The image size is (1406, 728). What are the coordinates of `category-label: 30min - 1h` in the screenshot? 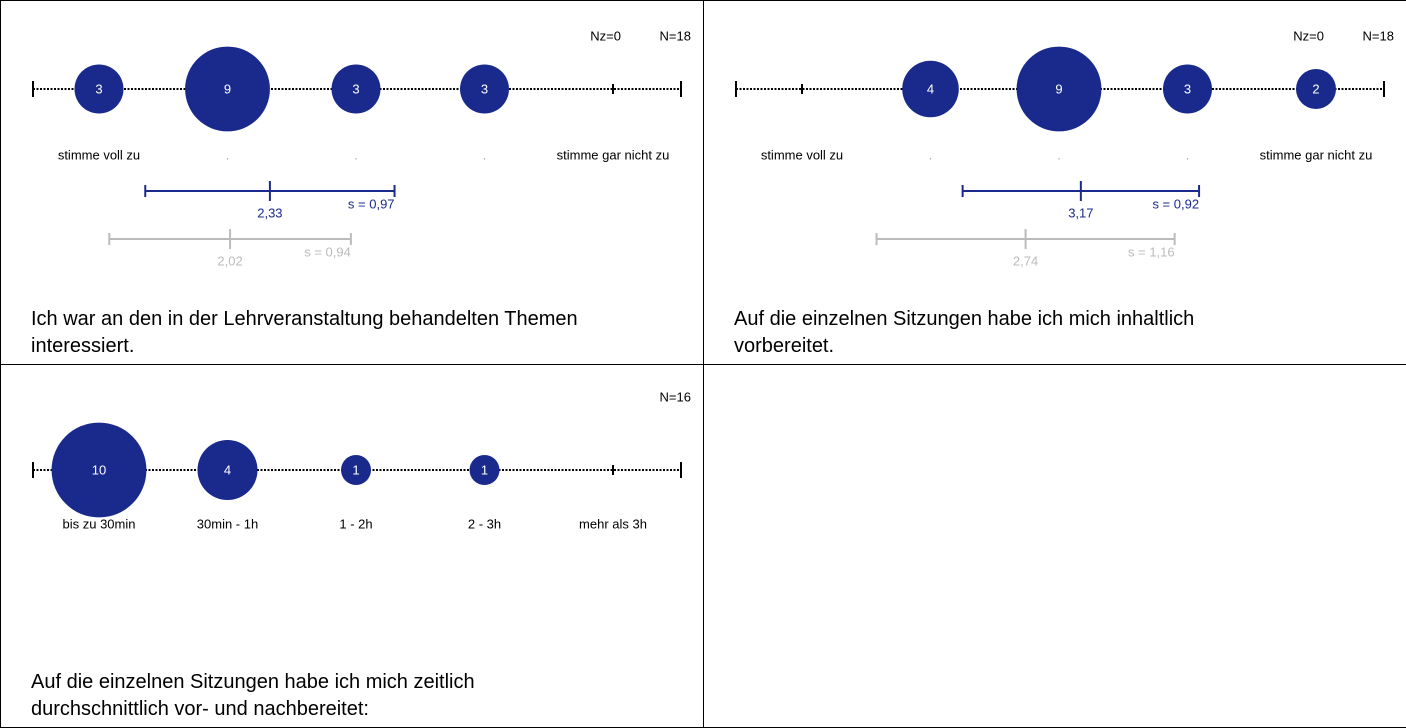 It's located at (227, 523).